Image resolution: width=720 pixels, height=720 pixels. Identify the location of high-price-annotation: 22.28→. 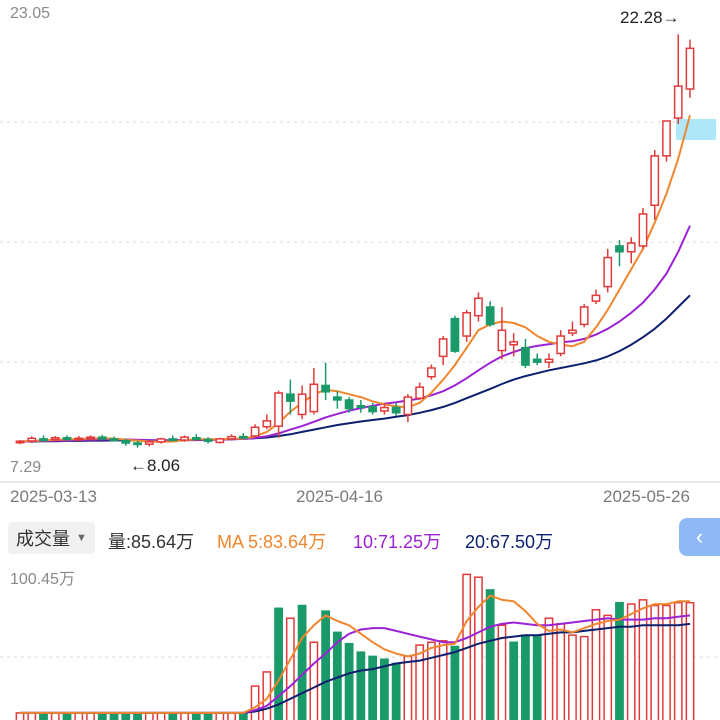
(650, 17).